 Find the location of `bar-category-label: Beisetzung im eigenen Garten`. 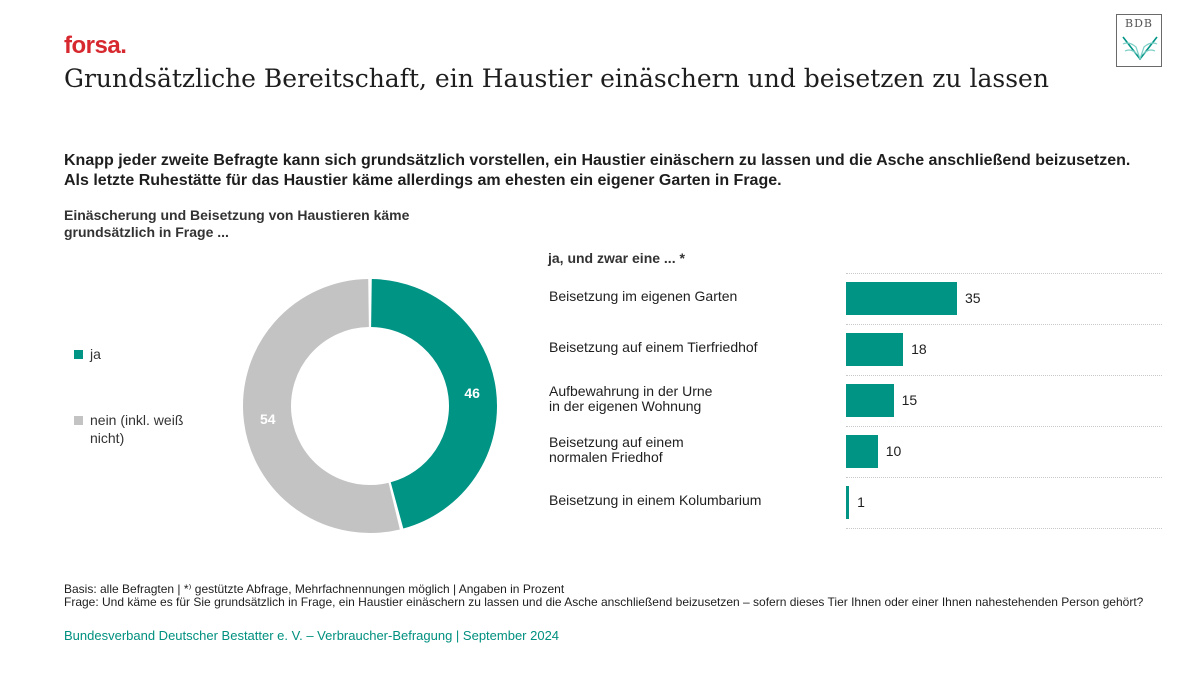

bar-category-label: Beisetzung im eigenen Garten is located at coordinates (689, 296).